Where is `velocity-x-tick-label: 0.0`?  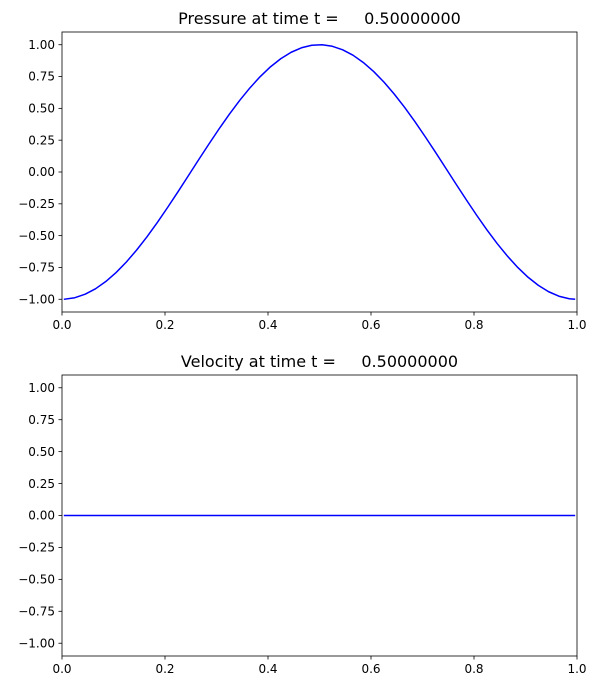 velocity-x-tick-label: 0.0 is located at coordinates (61, 669).